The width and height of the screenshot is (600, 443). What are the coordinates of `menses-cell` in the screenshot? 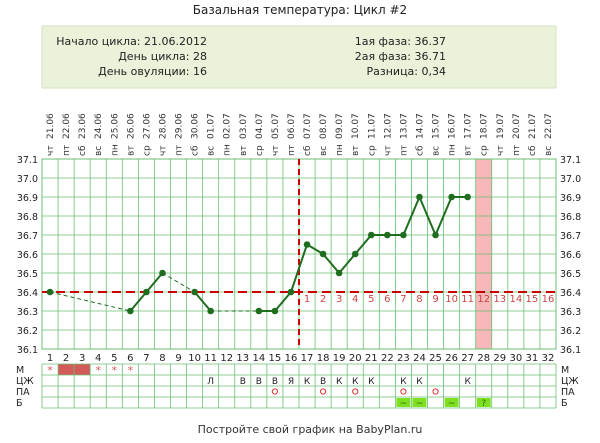 It's located at (66, 369).